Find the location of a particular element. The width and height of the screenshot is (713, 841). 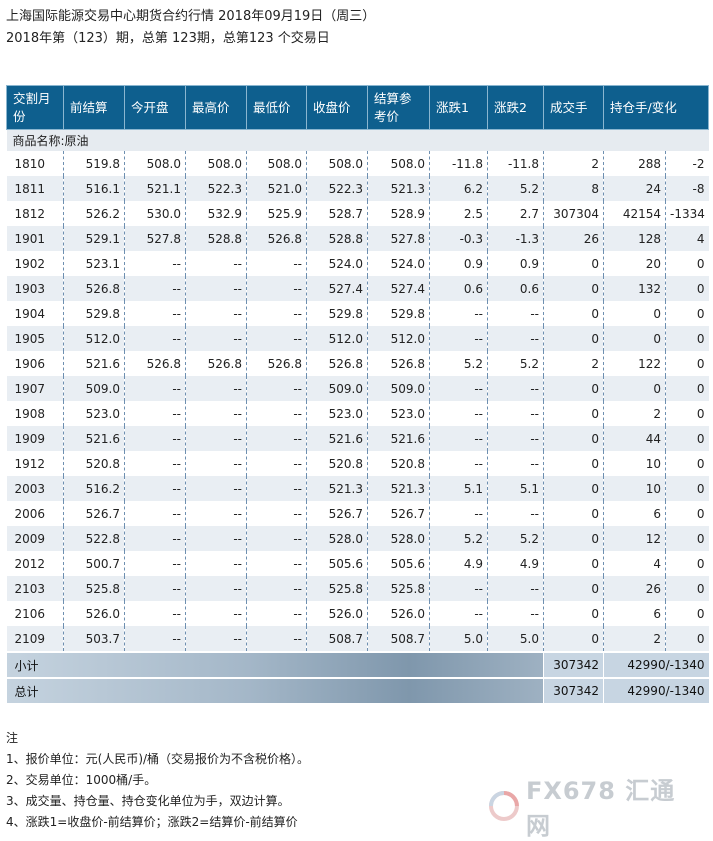

cell-0: 1906 is located at coordinates (30, 363).